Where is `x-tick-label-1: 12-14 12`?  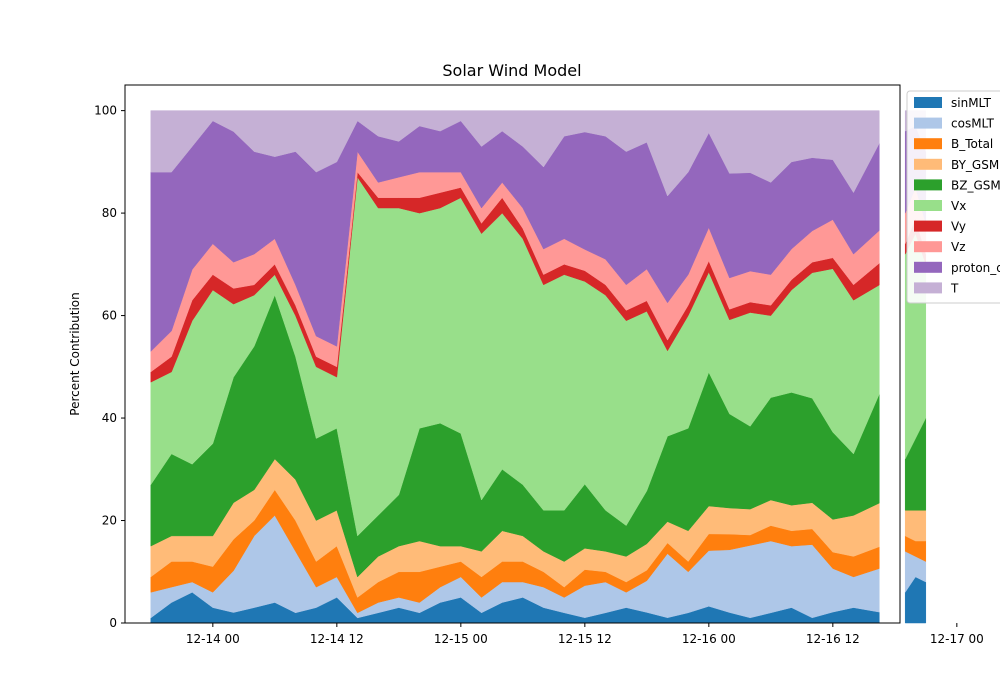
x-tick-label-1: 12-14 12 is located at coordinates (337, 639).